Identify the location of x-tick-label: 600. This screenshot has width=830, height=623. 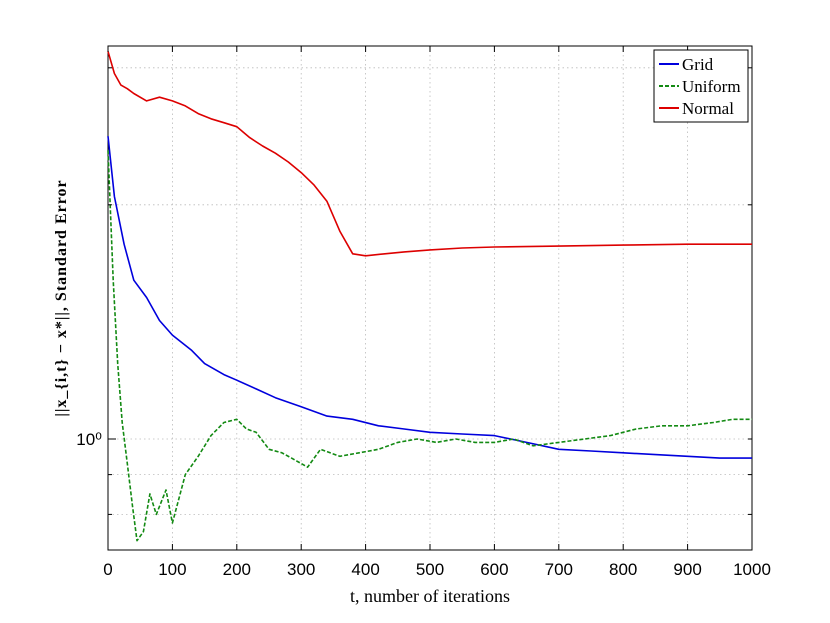
(494, 569).